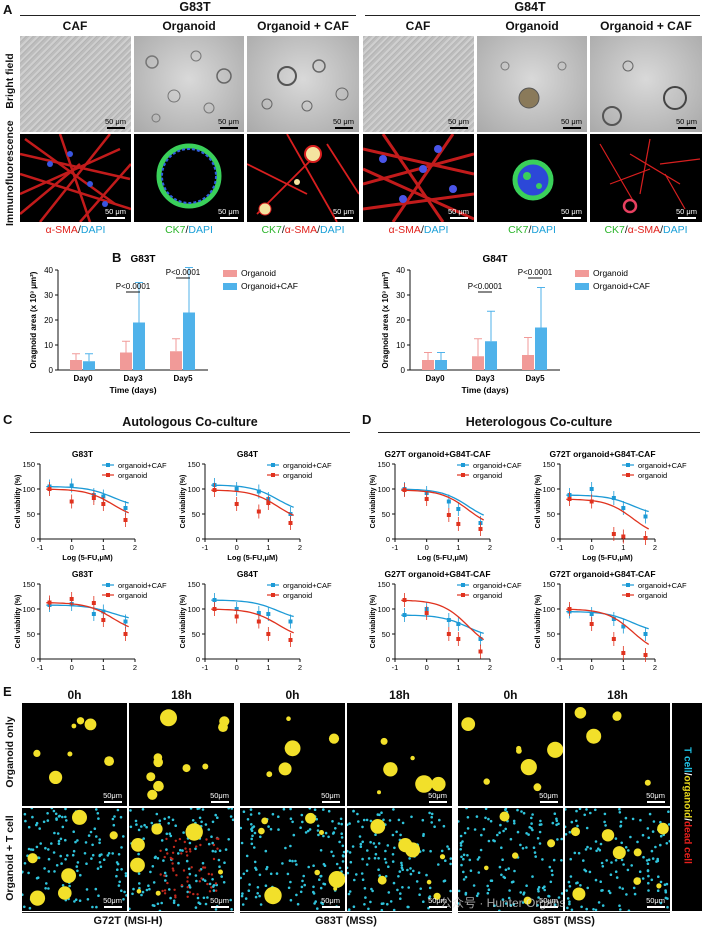 Image resolution: width=705 pixels, height=932 pixels. I want to click on scale-bar-label: 50μm, so click(655, 900).